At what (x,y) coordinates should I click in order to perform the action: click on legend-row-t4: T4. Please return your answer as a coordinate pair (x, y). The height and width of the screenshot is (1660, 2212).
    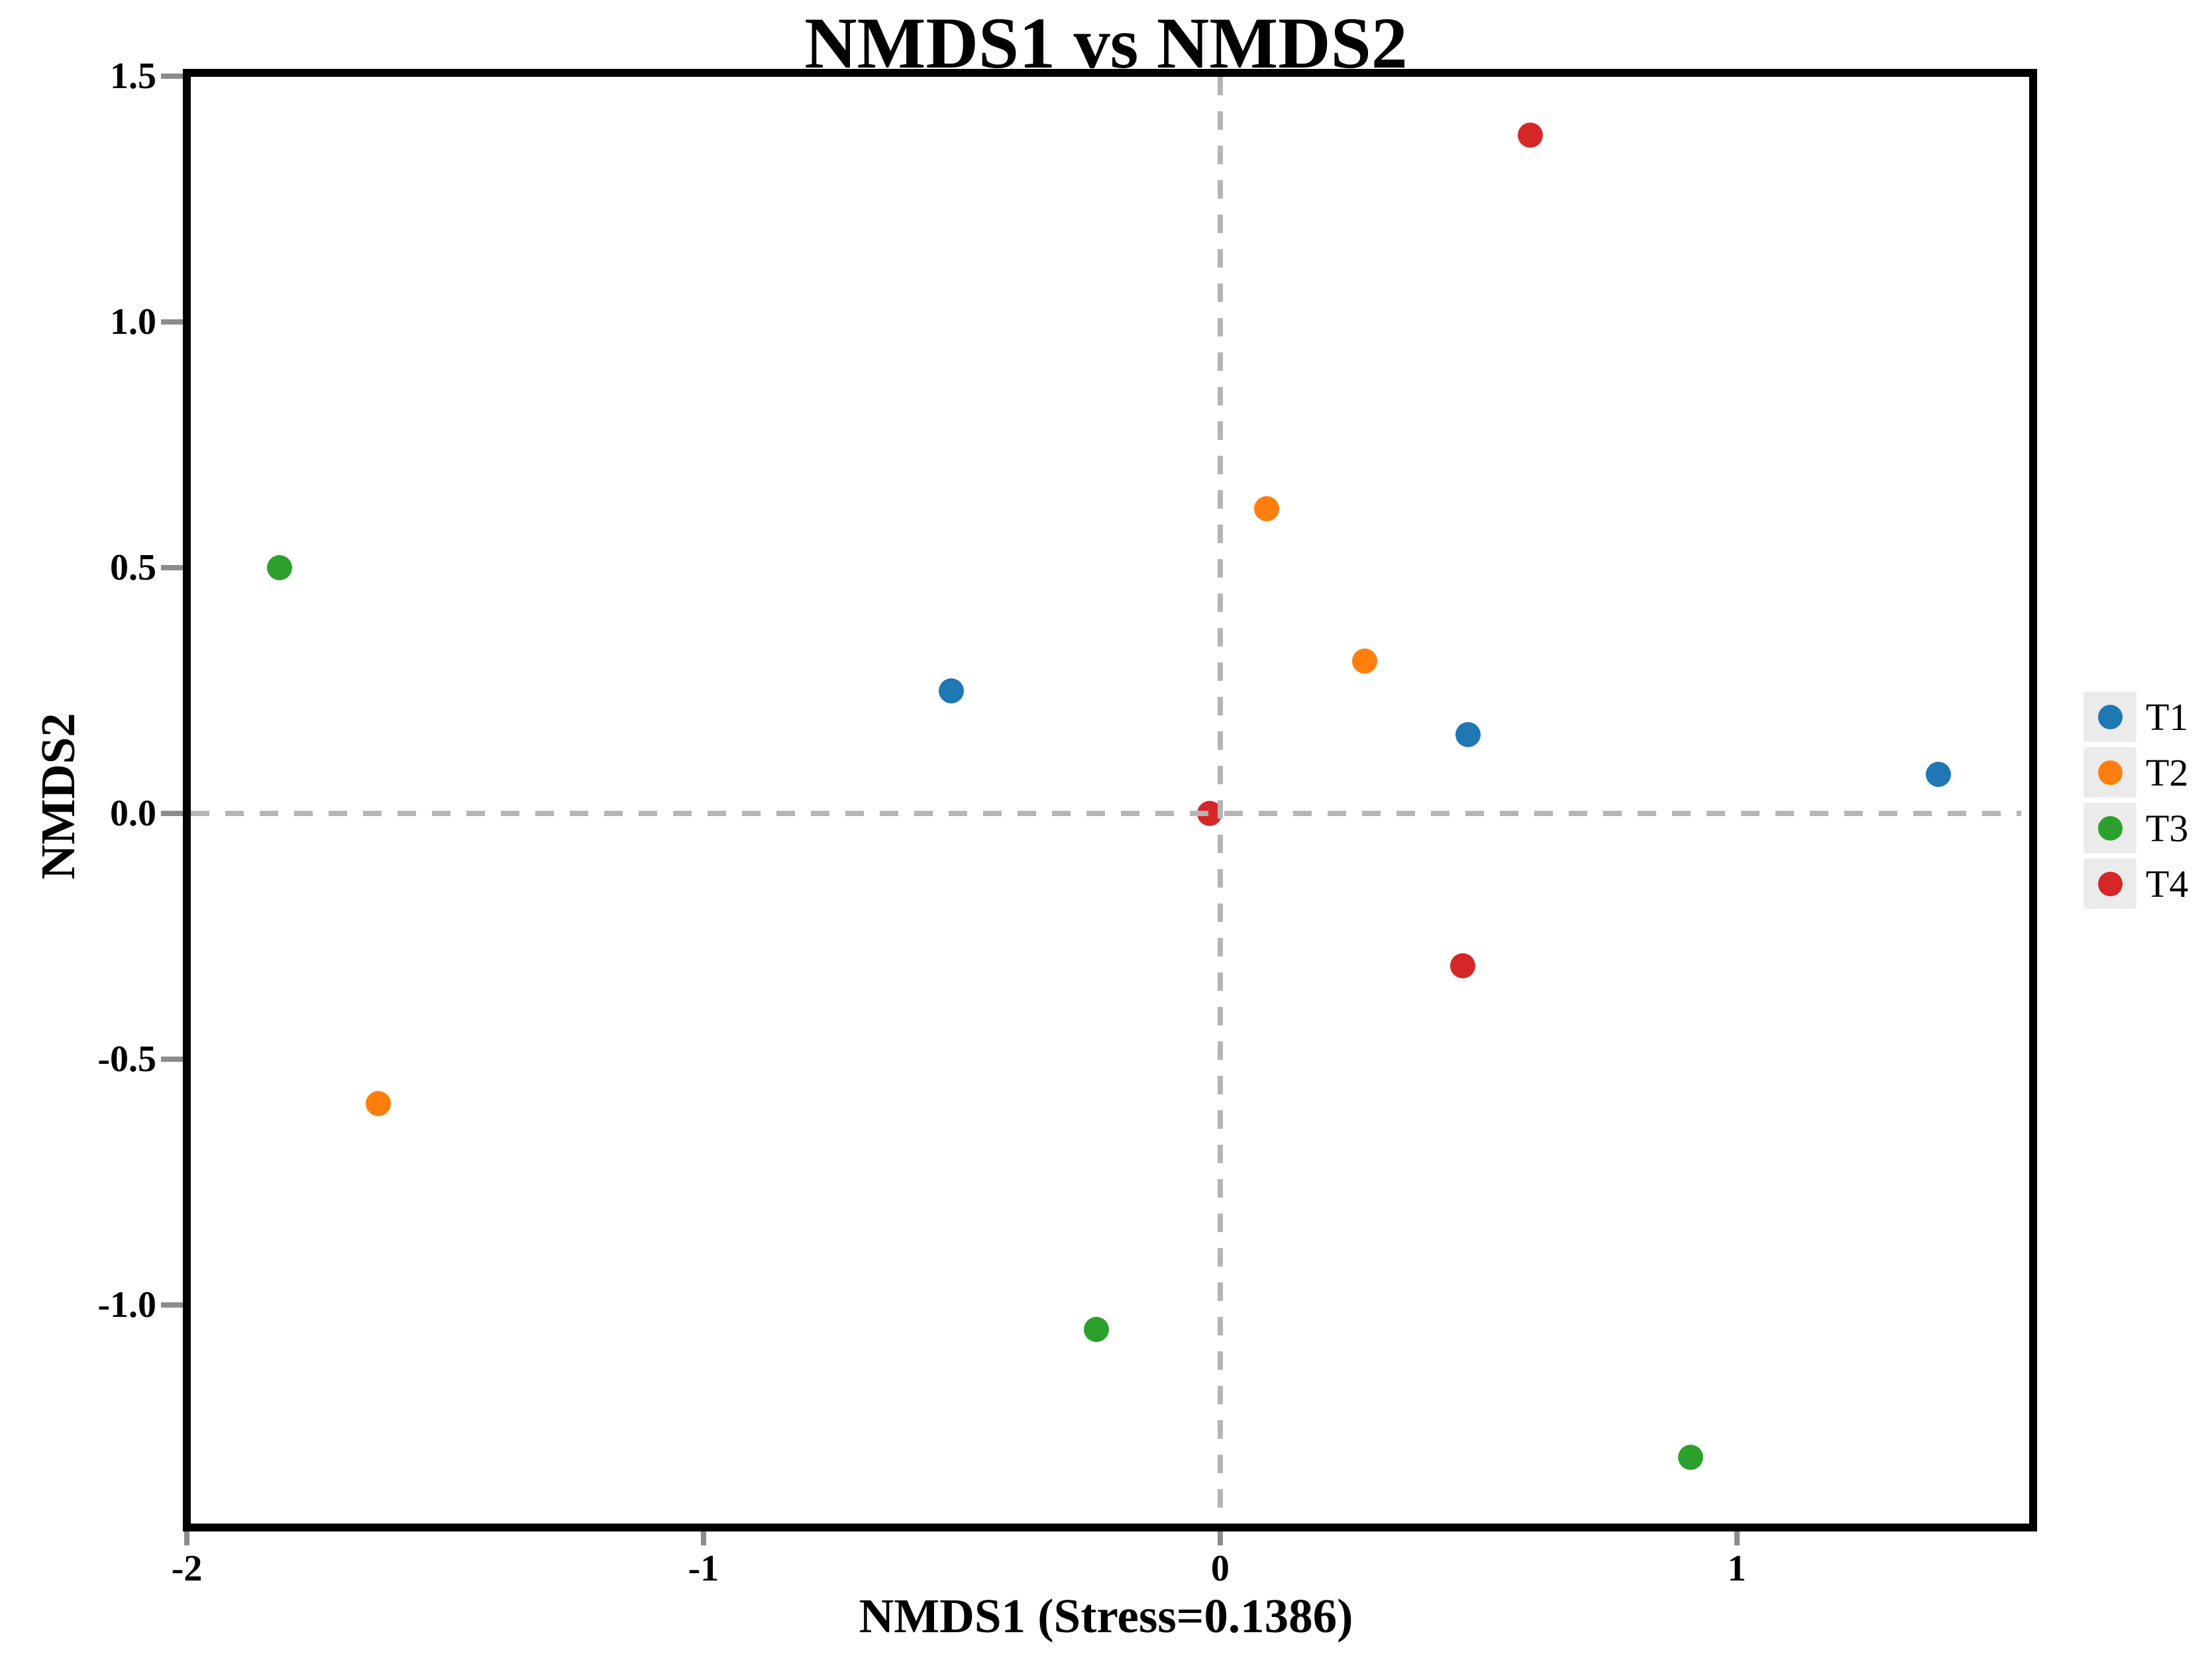
    Looking at the image, I should click on (2135, 884).